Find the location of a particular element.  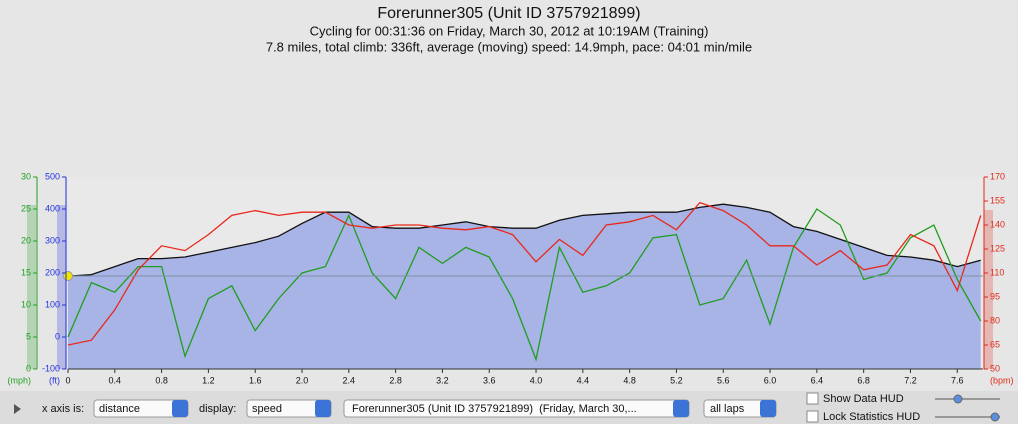

y-tick-label: 125 is located at coordinates (997, 248).